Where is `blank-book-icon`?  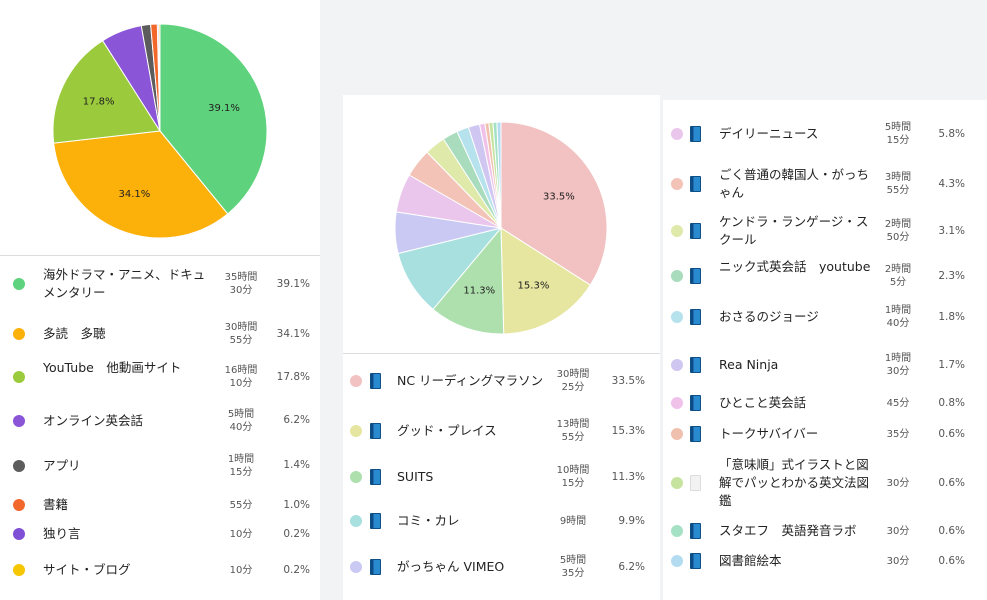 blank-book-icon is located at coordinates (695, 483).